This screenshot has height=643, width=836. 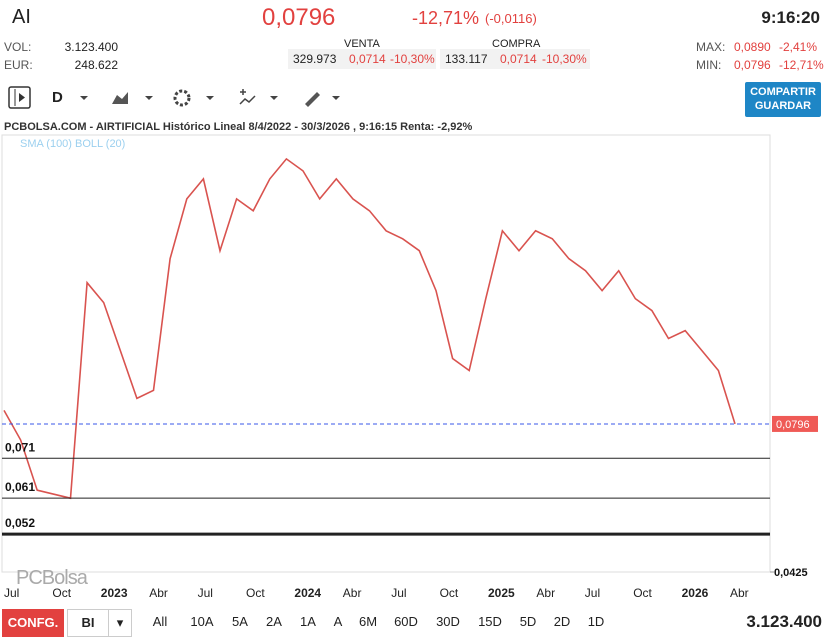 What do you see at coordinates (368, 622) in the screenshot?
I see `period-button: 6M` at bounding box center [368, 622].